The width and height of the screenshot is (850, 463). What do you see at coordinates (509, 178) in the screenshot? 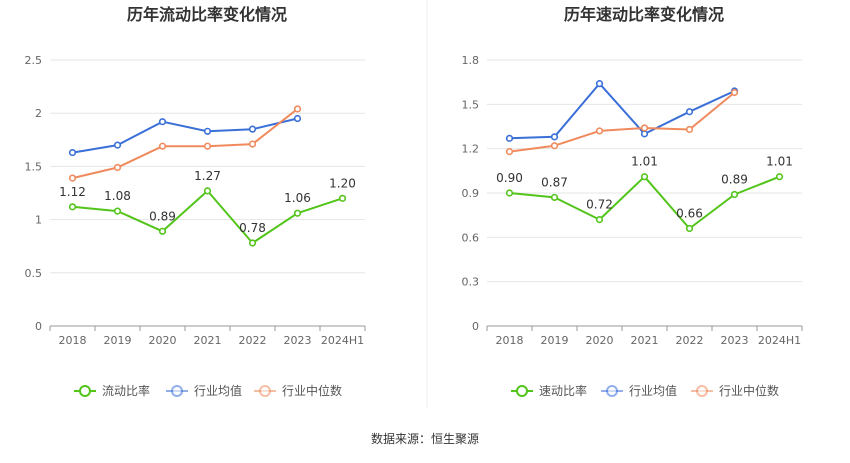
I see `chart2-data-label: 0.90` at bounding box center [509, 178].